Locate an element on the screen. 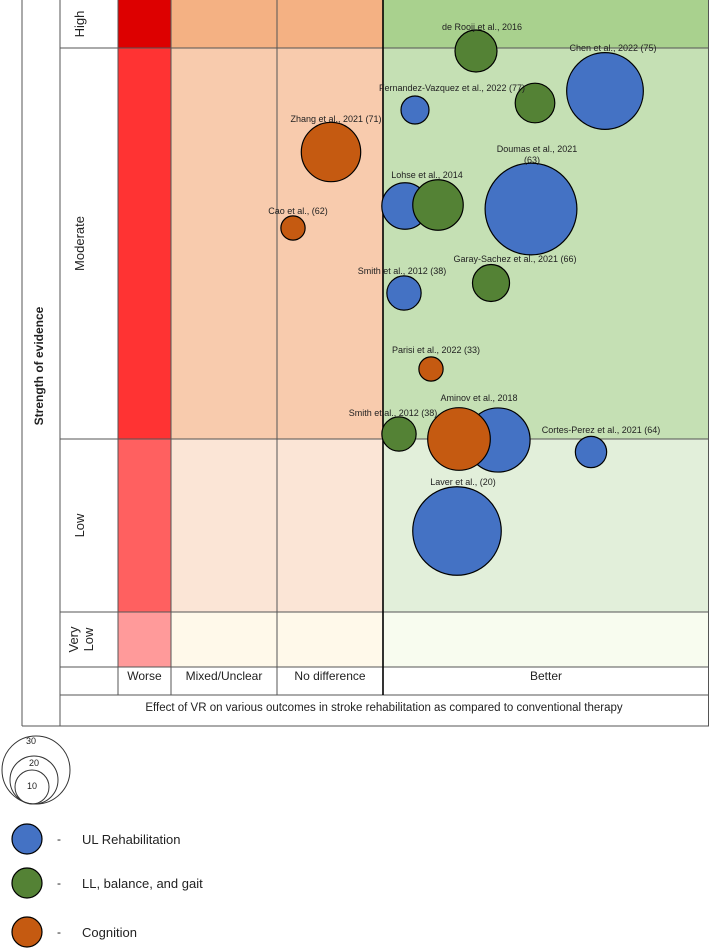  legend-swatch-ul is located at coordinates (27, 839).